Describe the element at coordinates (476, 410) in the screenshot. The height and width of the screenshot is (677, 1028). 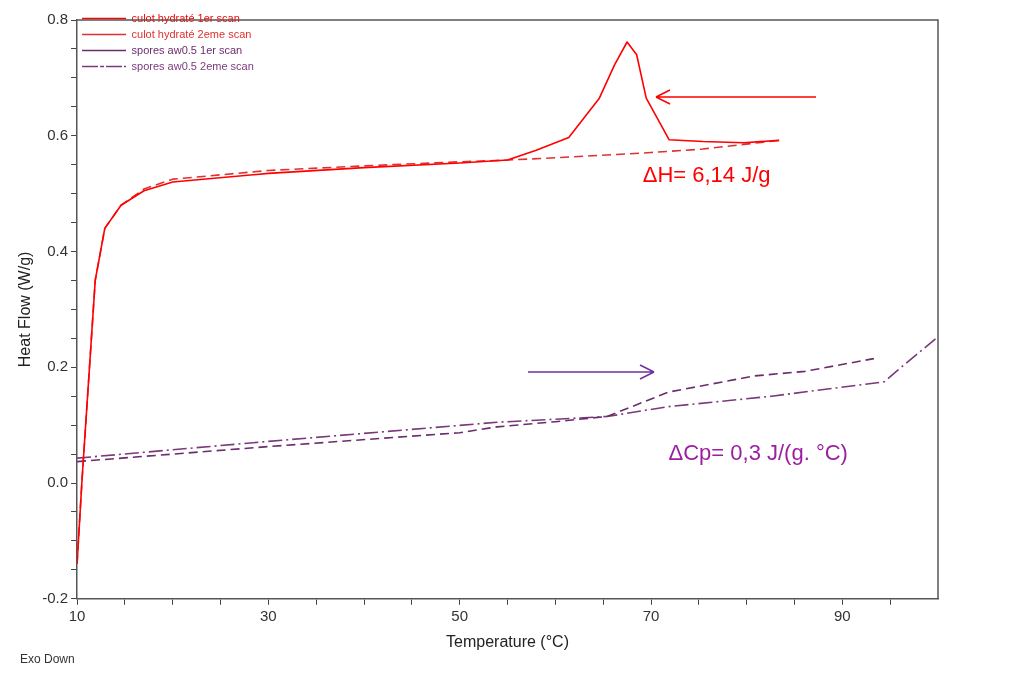
I see `line-series` at that location.